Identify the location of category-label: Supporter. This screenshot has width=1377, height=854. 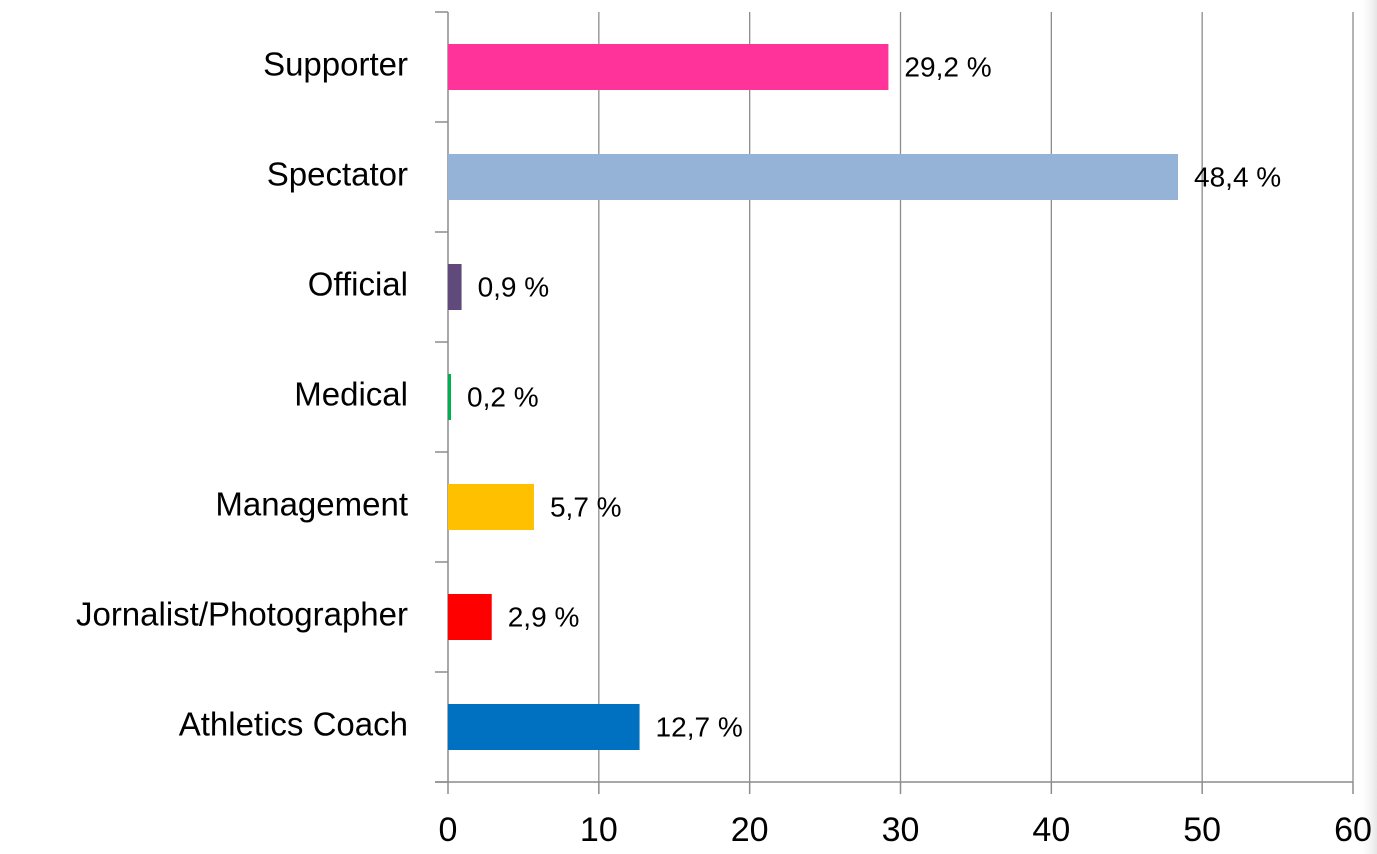
(335, 64).